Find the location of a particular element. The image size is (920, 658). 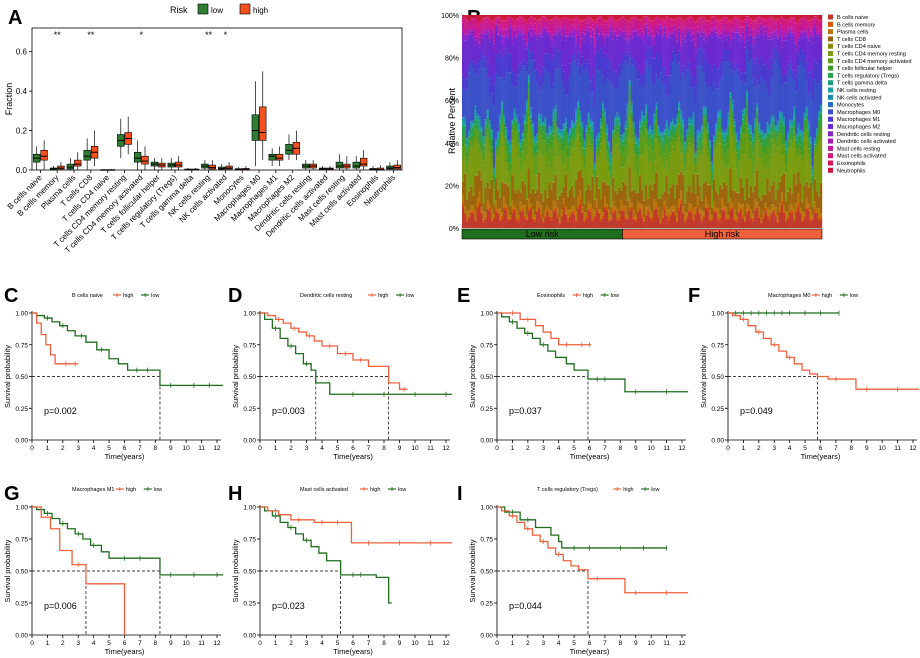

panel-letter-e: E is located at coordinates (463, 296).